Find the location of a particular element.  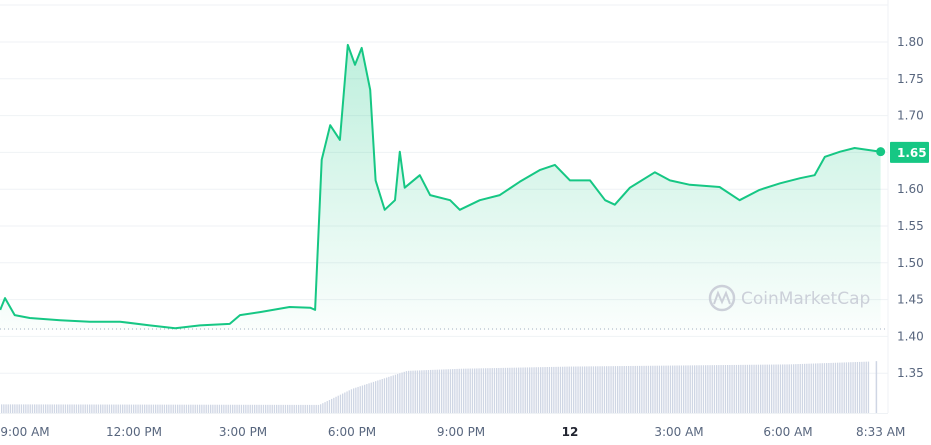

x-tick-label: 12:00 PM is located at coordinates (134, 432).